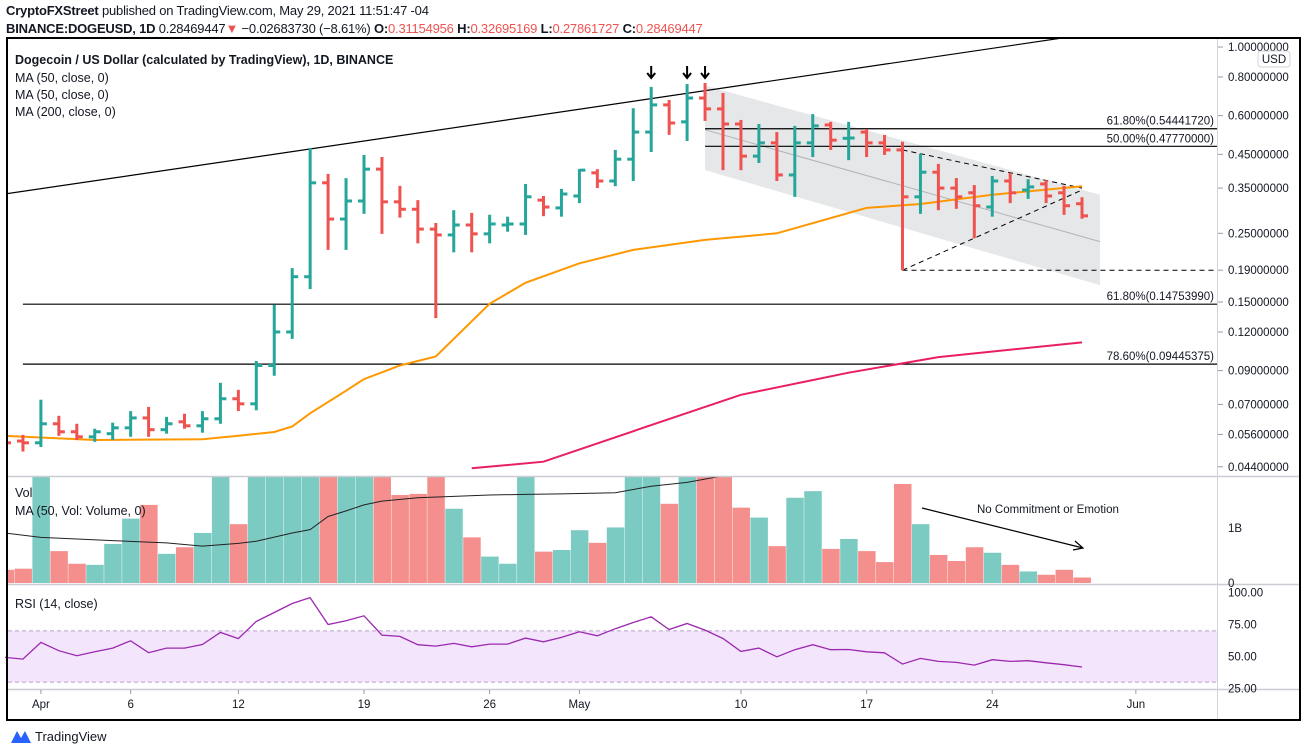  Describe the element at coordinates (58, 736) in the screenshot. I see `tradingview-logo: TradingView` at that location.